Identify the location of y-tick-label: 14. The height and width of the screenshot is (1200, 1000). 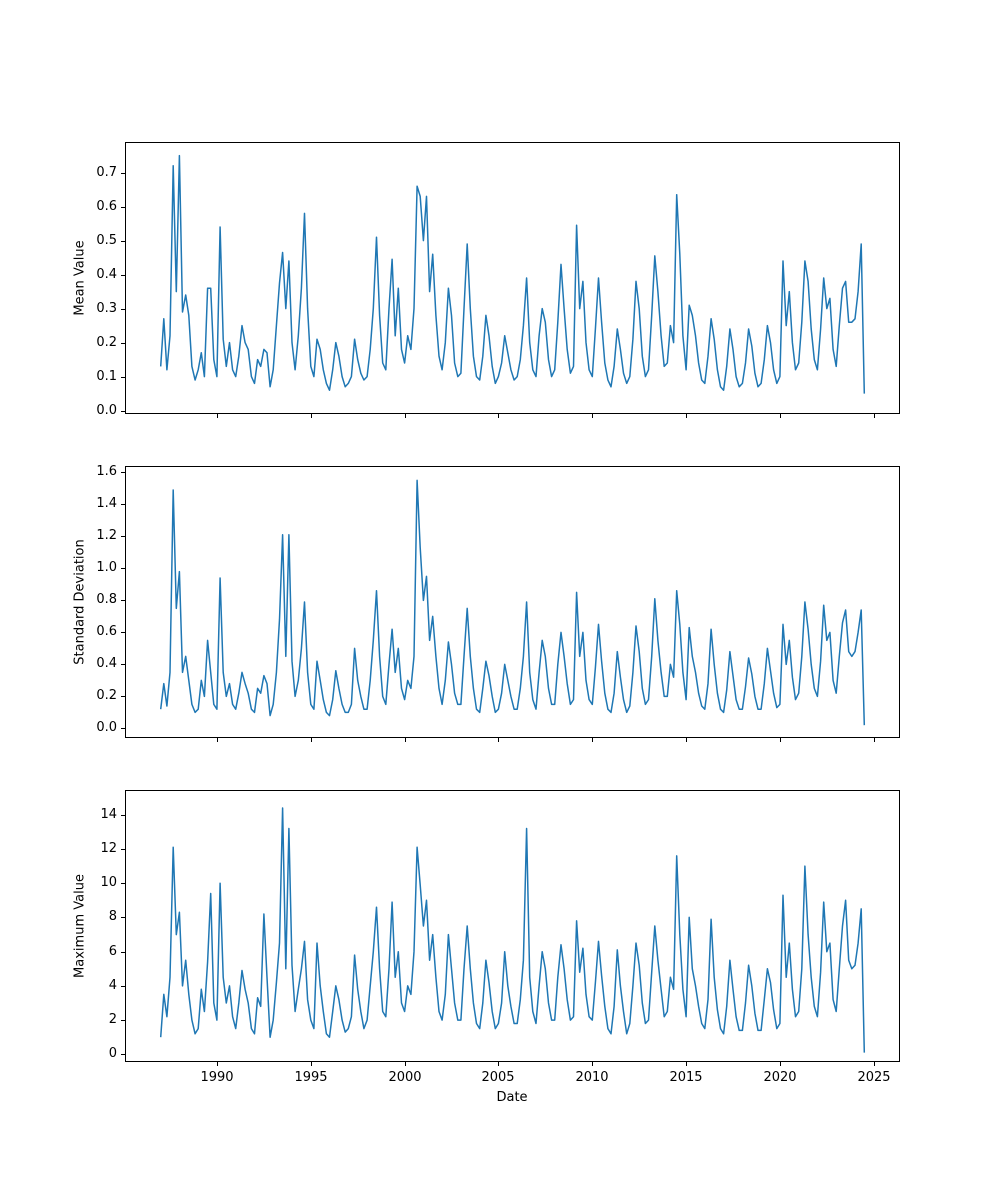
(108, 814).